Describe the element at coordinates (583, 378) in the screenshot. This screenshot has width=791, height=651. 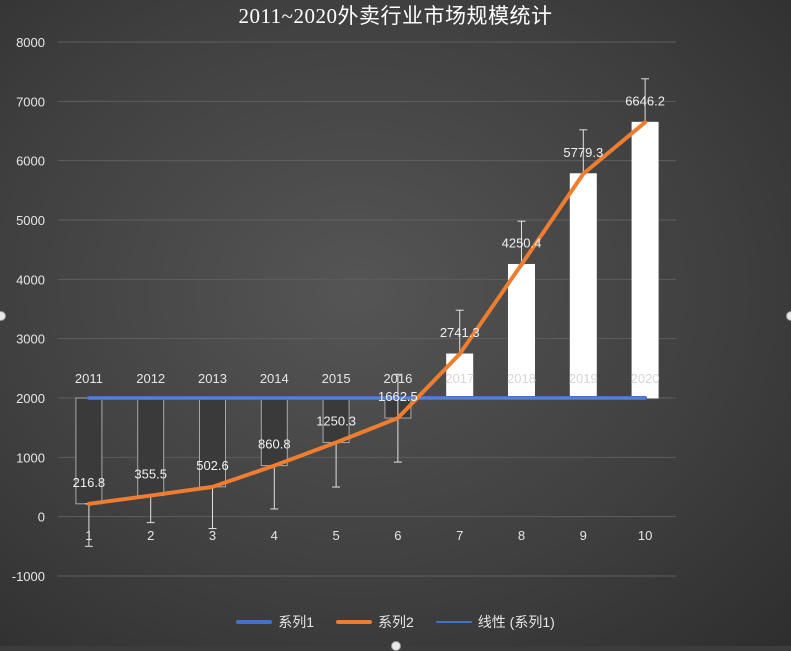
I see `category-label-8: 2019` at that location.